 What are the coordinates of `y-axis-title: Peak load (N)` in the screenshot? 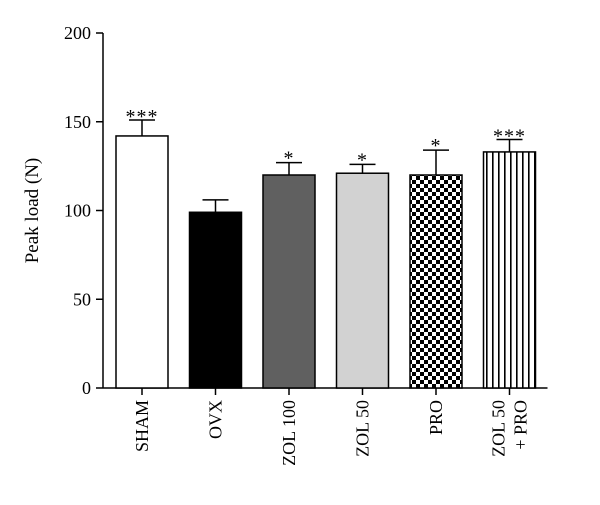 It's located at (32, 211).